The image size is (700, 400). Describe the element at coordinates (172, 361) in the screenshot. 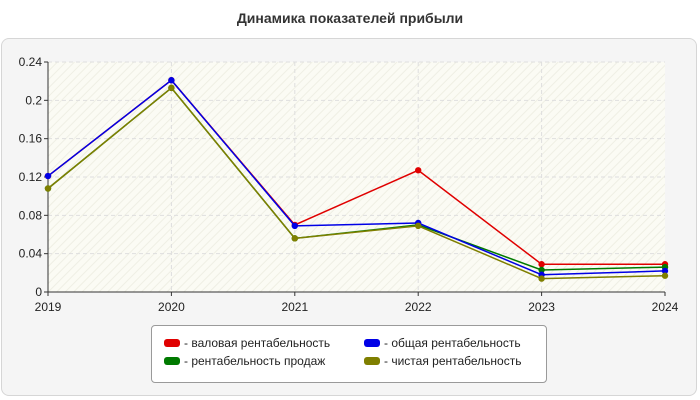

I see `legend-swatch-green` at that location.